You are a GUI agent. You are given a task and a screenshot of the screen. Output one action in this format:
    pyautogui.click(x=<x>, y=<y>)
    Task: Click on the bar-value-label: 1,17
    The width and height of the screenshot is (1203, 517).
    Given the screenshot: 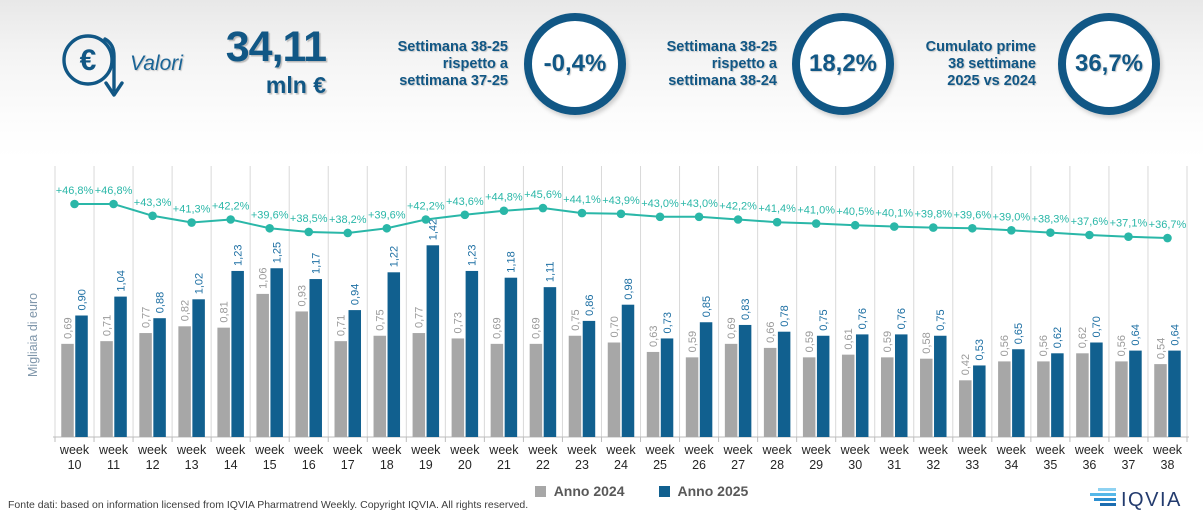 What is the action you would take?
    pyautogui.click(x=317, y=263)
    